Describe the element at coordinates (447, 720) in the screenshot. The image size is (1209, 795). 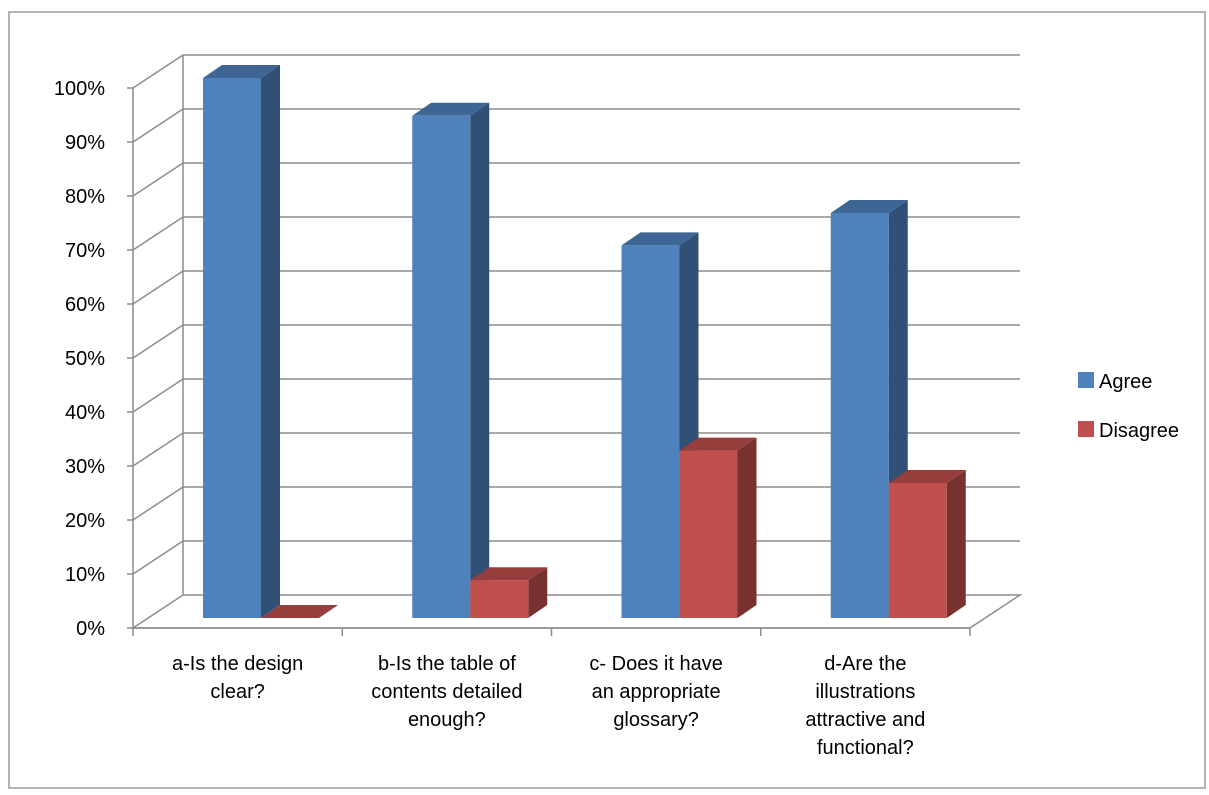
I see `x-category-label-line: enough?` at that location.